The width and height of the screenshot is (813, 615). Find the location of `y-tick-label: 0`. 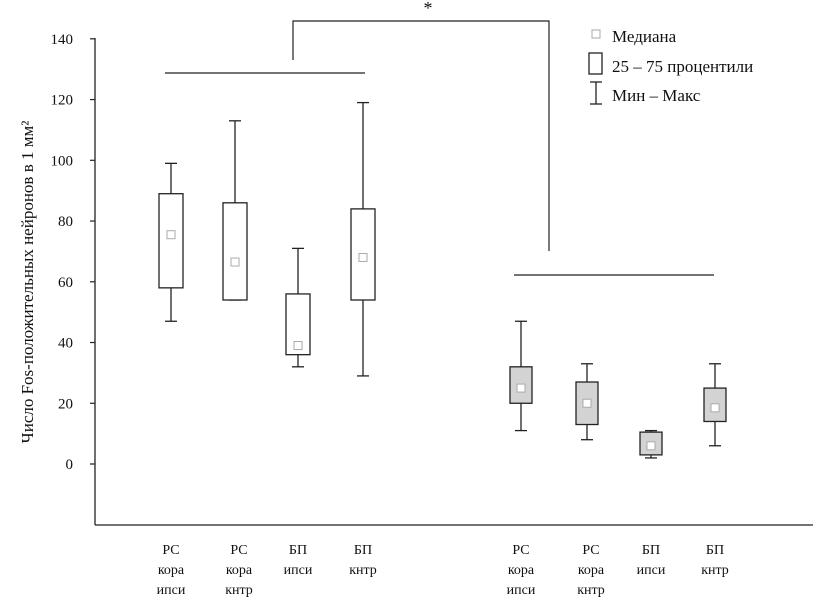

y-tick-label: 0 is located at coordinates (70, 465).